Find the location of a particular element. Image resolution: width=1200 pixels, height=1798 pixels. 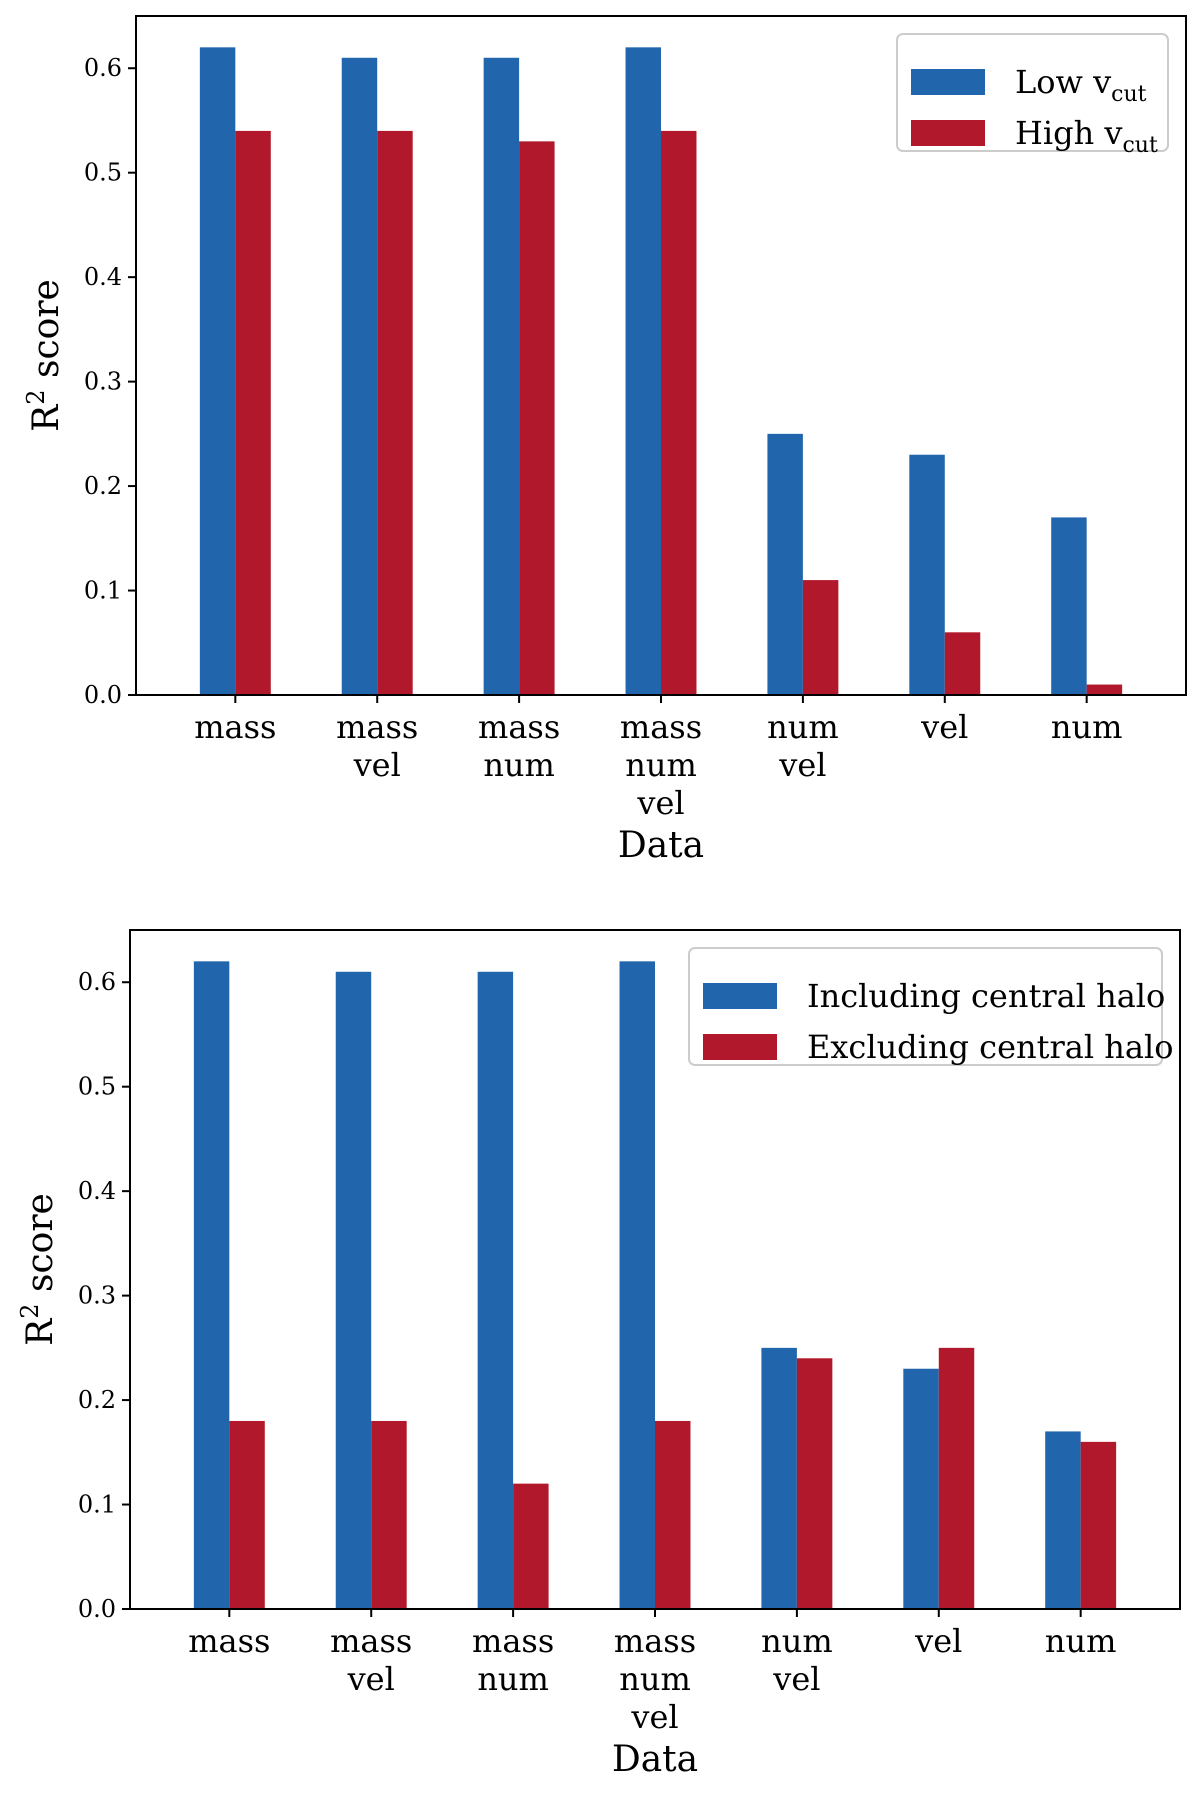

legend: Low vcut High vcut is located at coordinates (1032, 95).